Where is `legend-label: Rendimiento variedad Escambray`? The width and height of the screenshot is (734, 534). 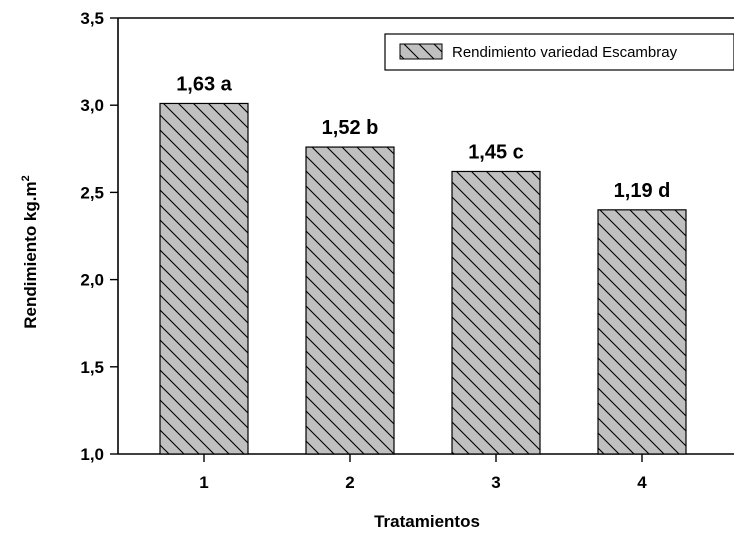 legend-label: Rendimiento variedad Escambray is located at coordinates (565, 52).